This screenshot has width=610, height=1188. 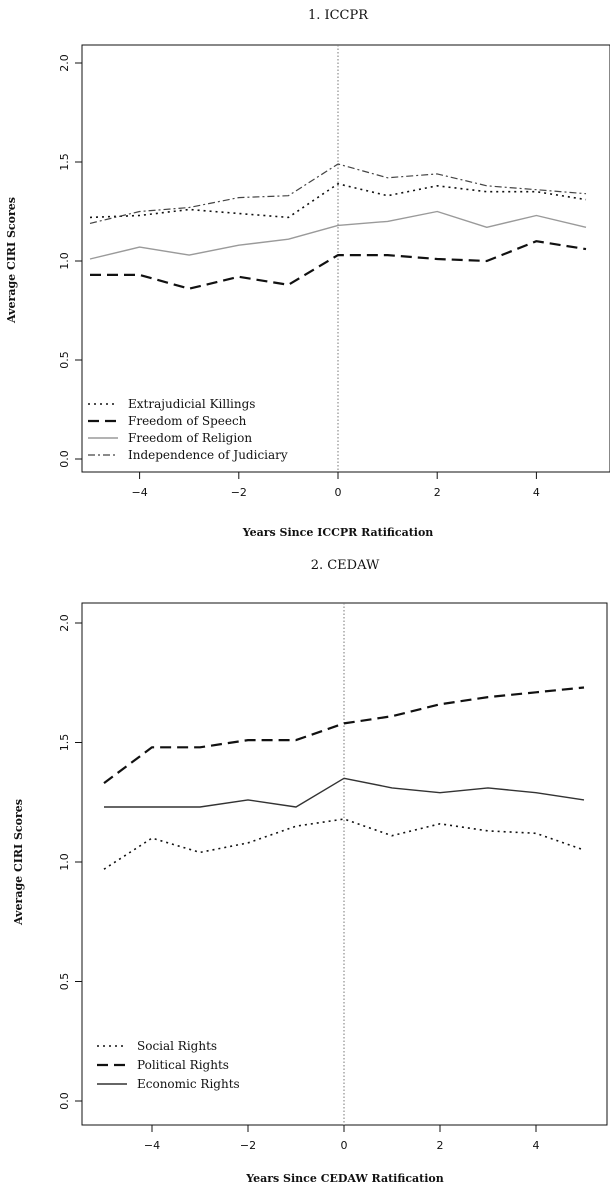 What do you see at coordinates (345, 565) in the screenshot?
I see `chart-title: 2. CEDAW` at bounding box center [345, 565].